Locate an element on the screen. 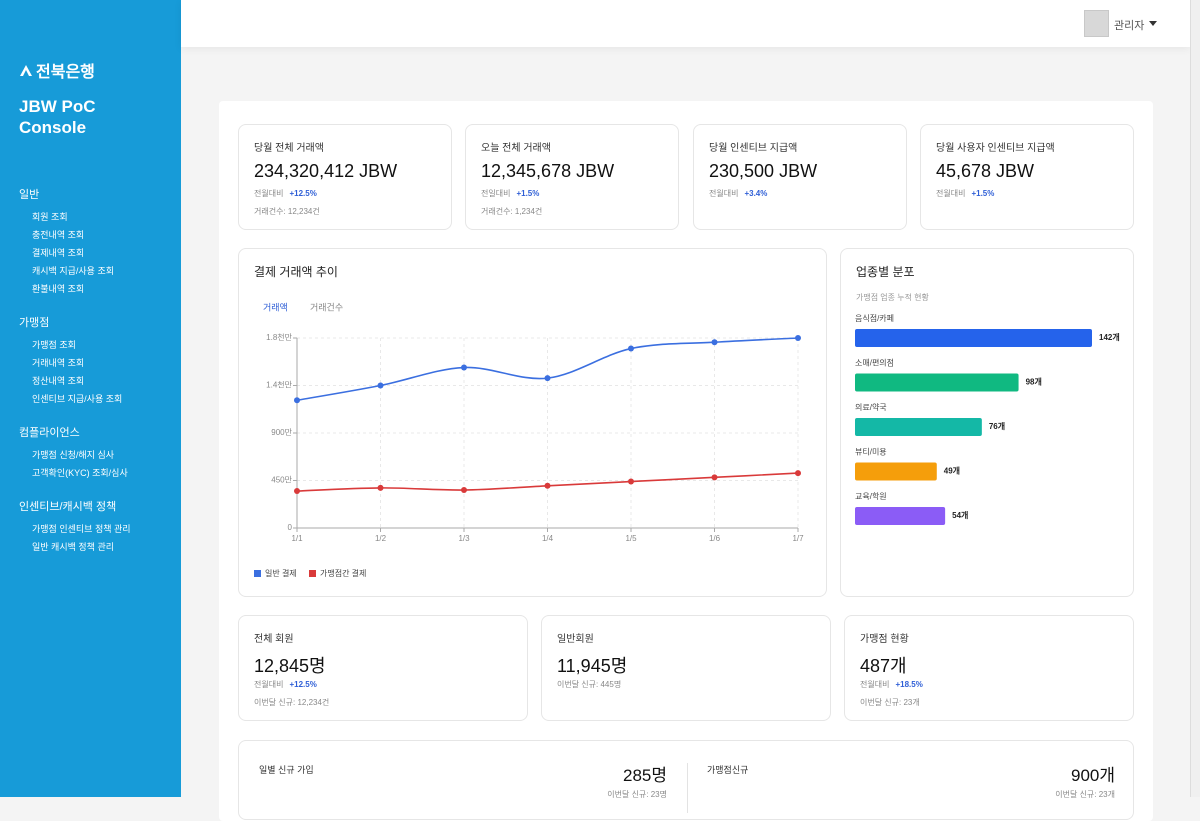 This screenshot has height=821, width=1200. bar-chart-card is located at coordinates (987, 422).